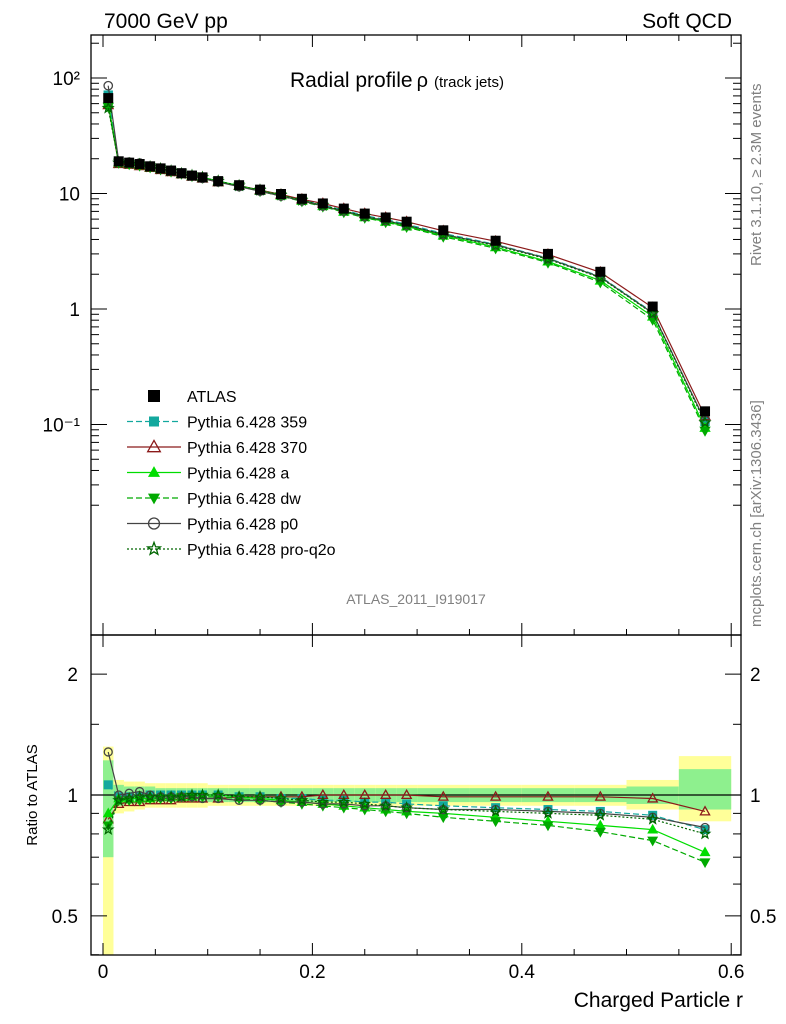 This screenshot has width=786, height=1024. I want to click on chart-title: Radial profile ρ (track jets), so click(397, 80).